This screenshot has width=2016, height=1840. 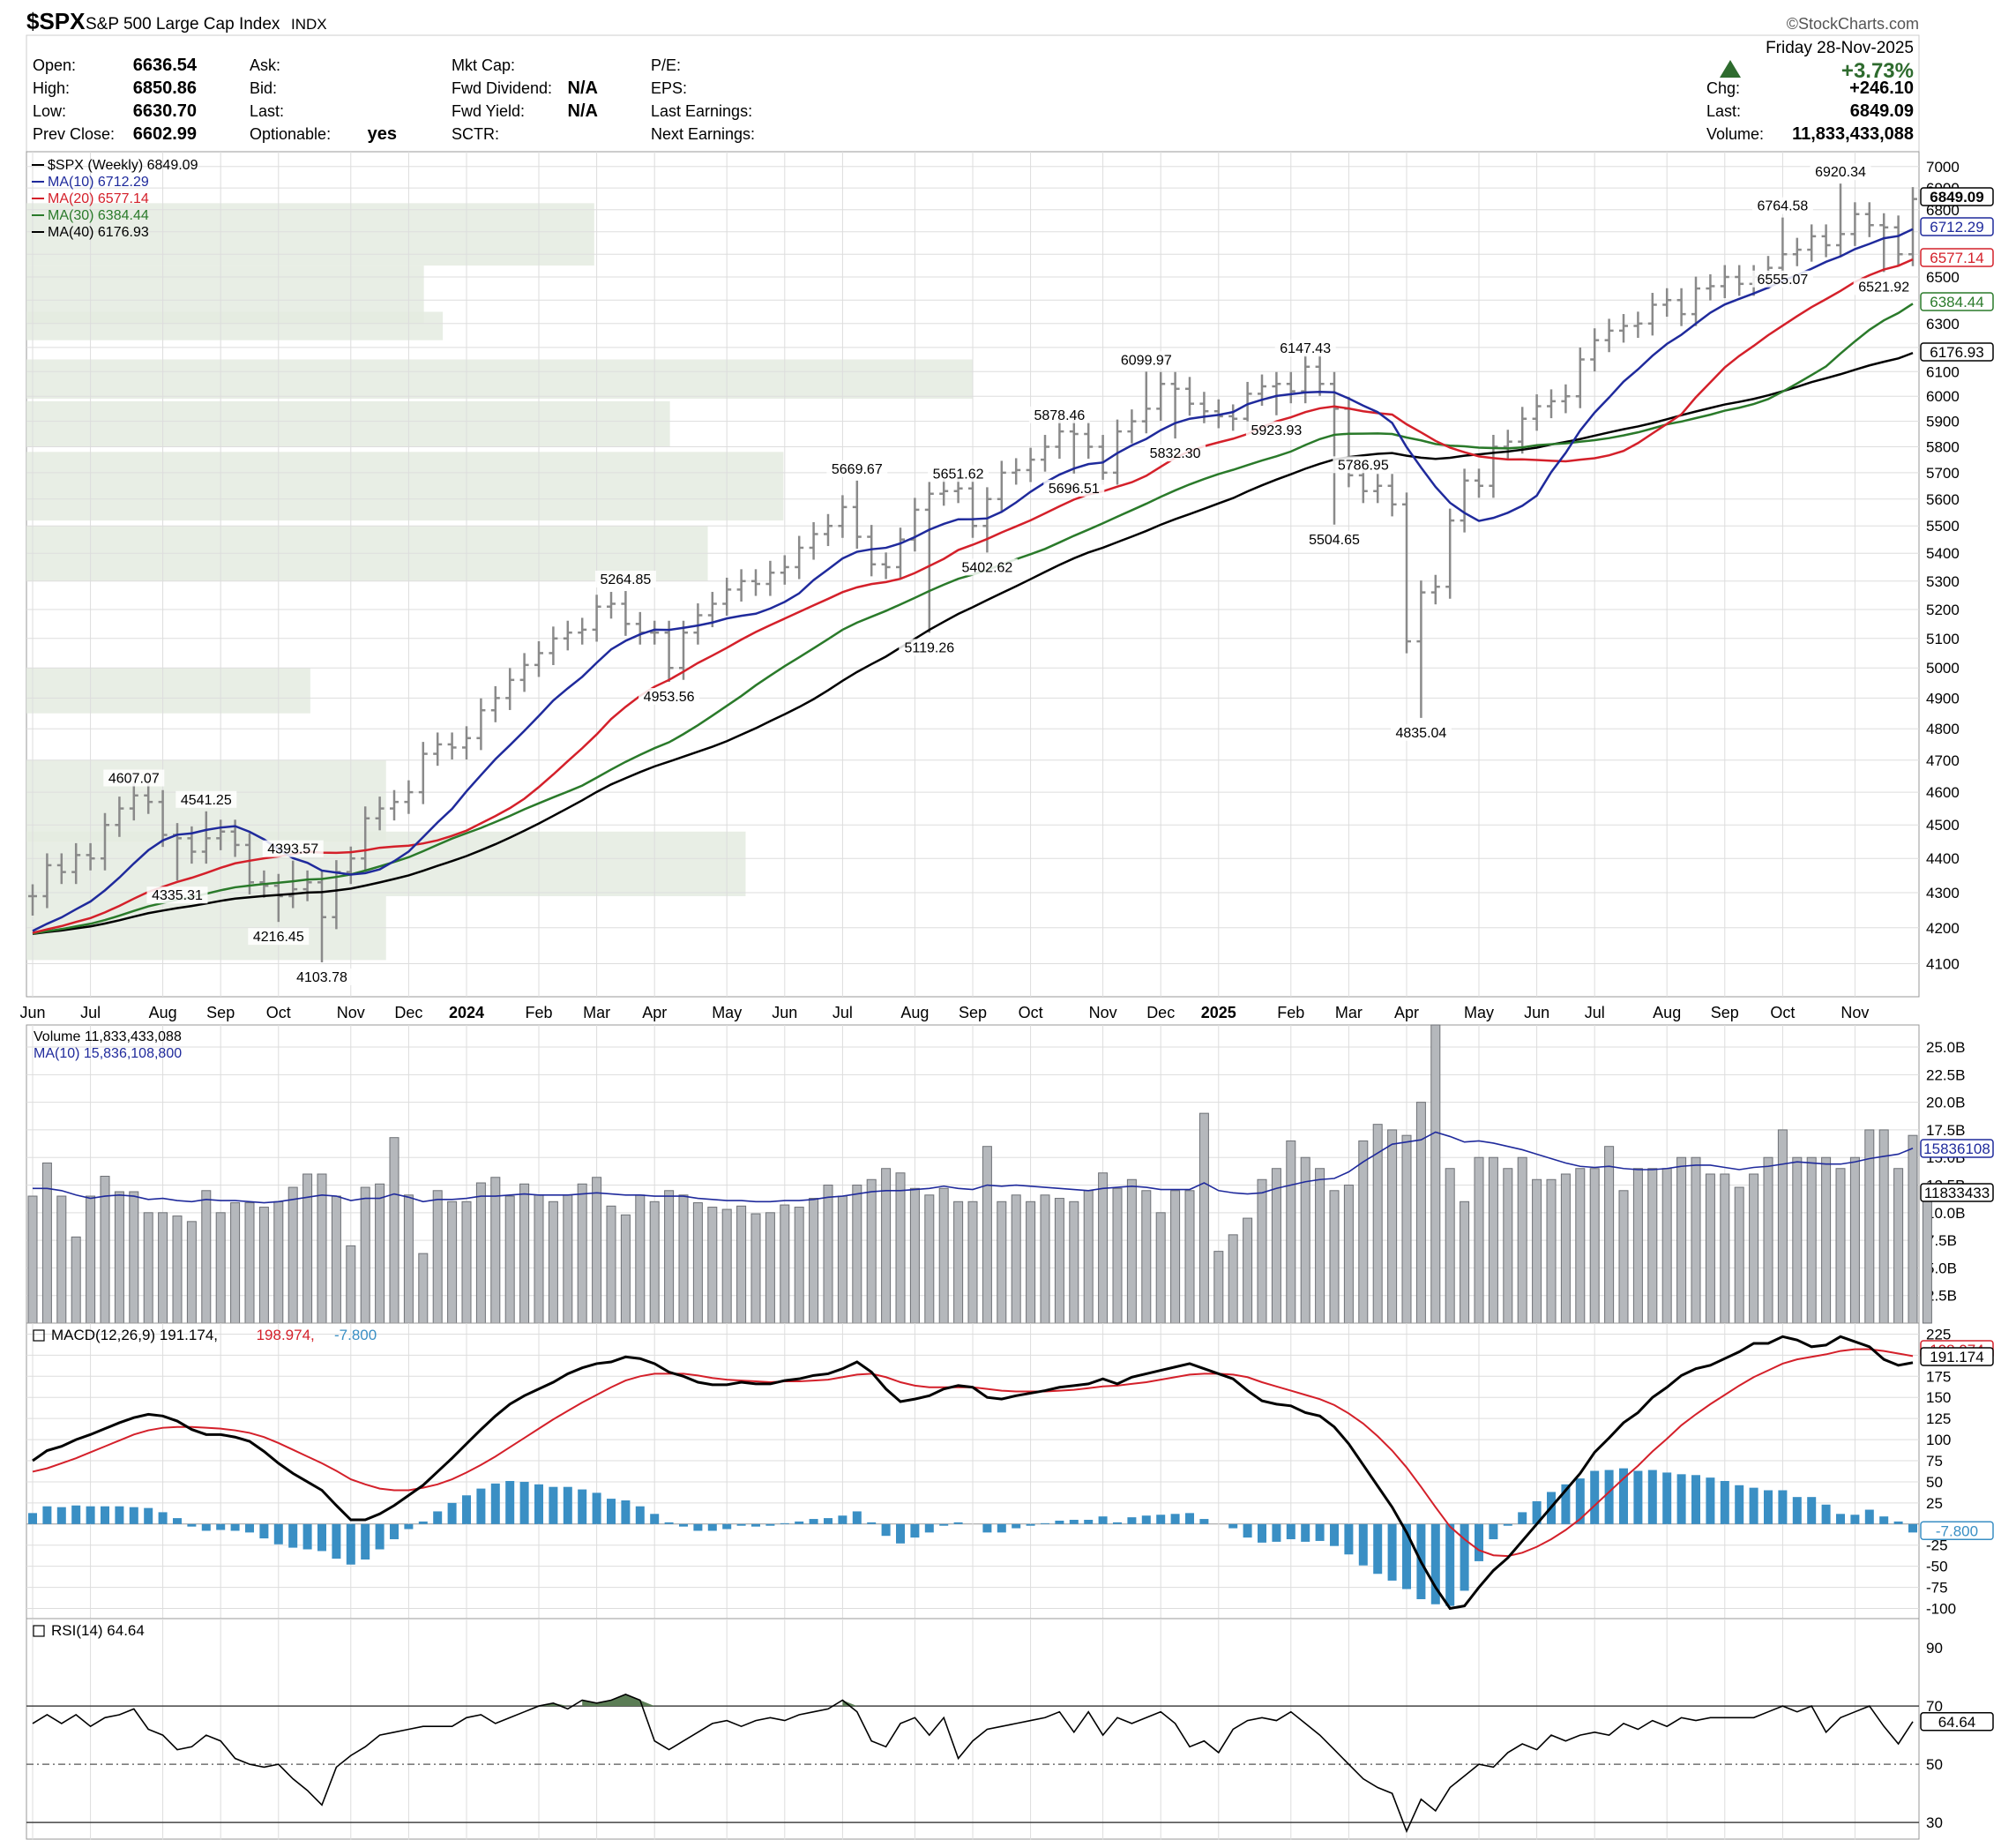 I want to click on price-tick-label: 5100, so click(x=1943, y=639).